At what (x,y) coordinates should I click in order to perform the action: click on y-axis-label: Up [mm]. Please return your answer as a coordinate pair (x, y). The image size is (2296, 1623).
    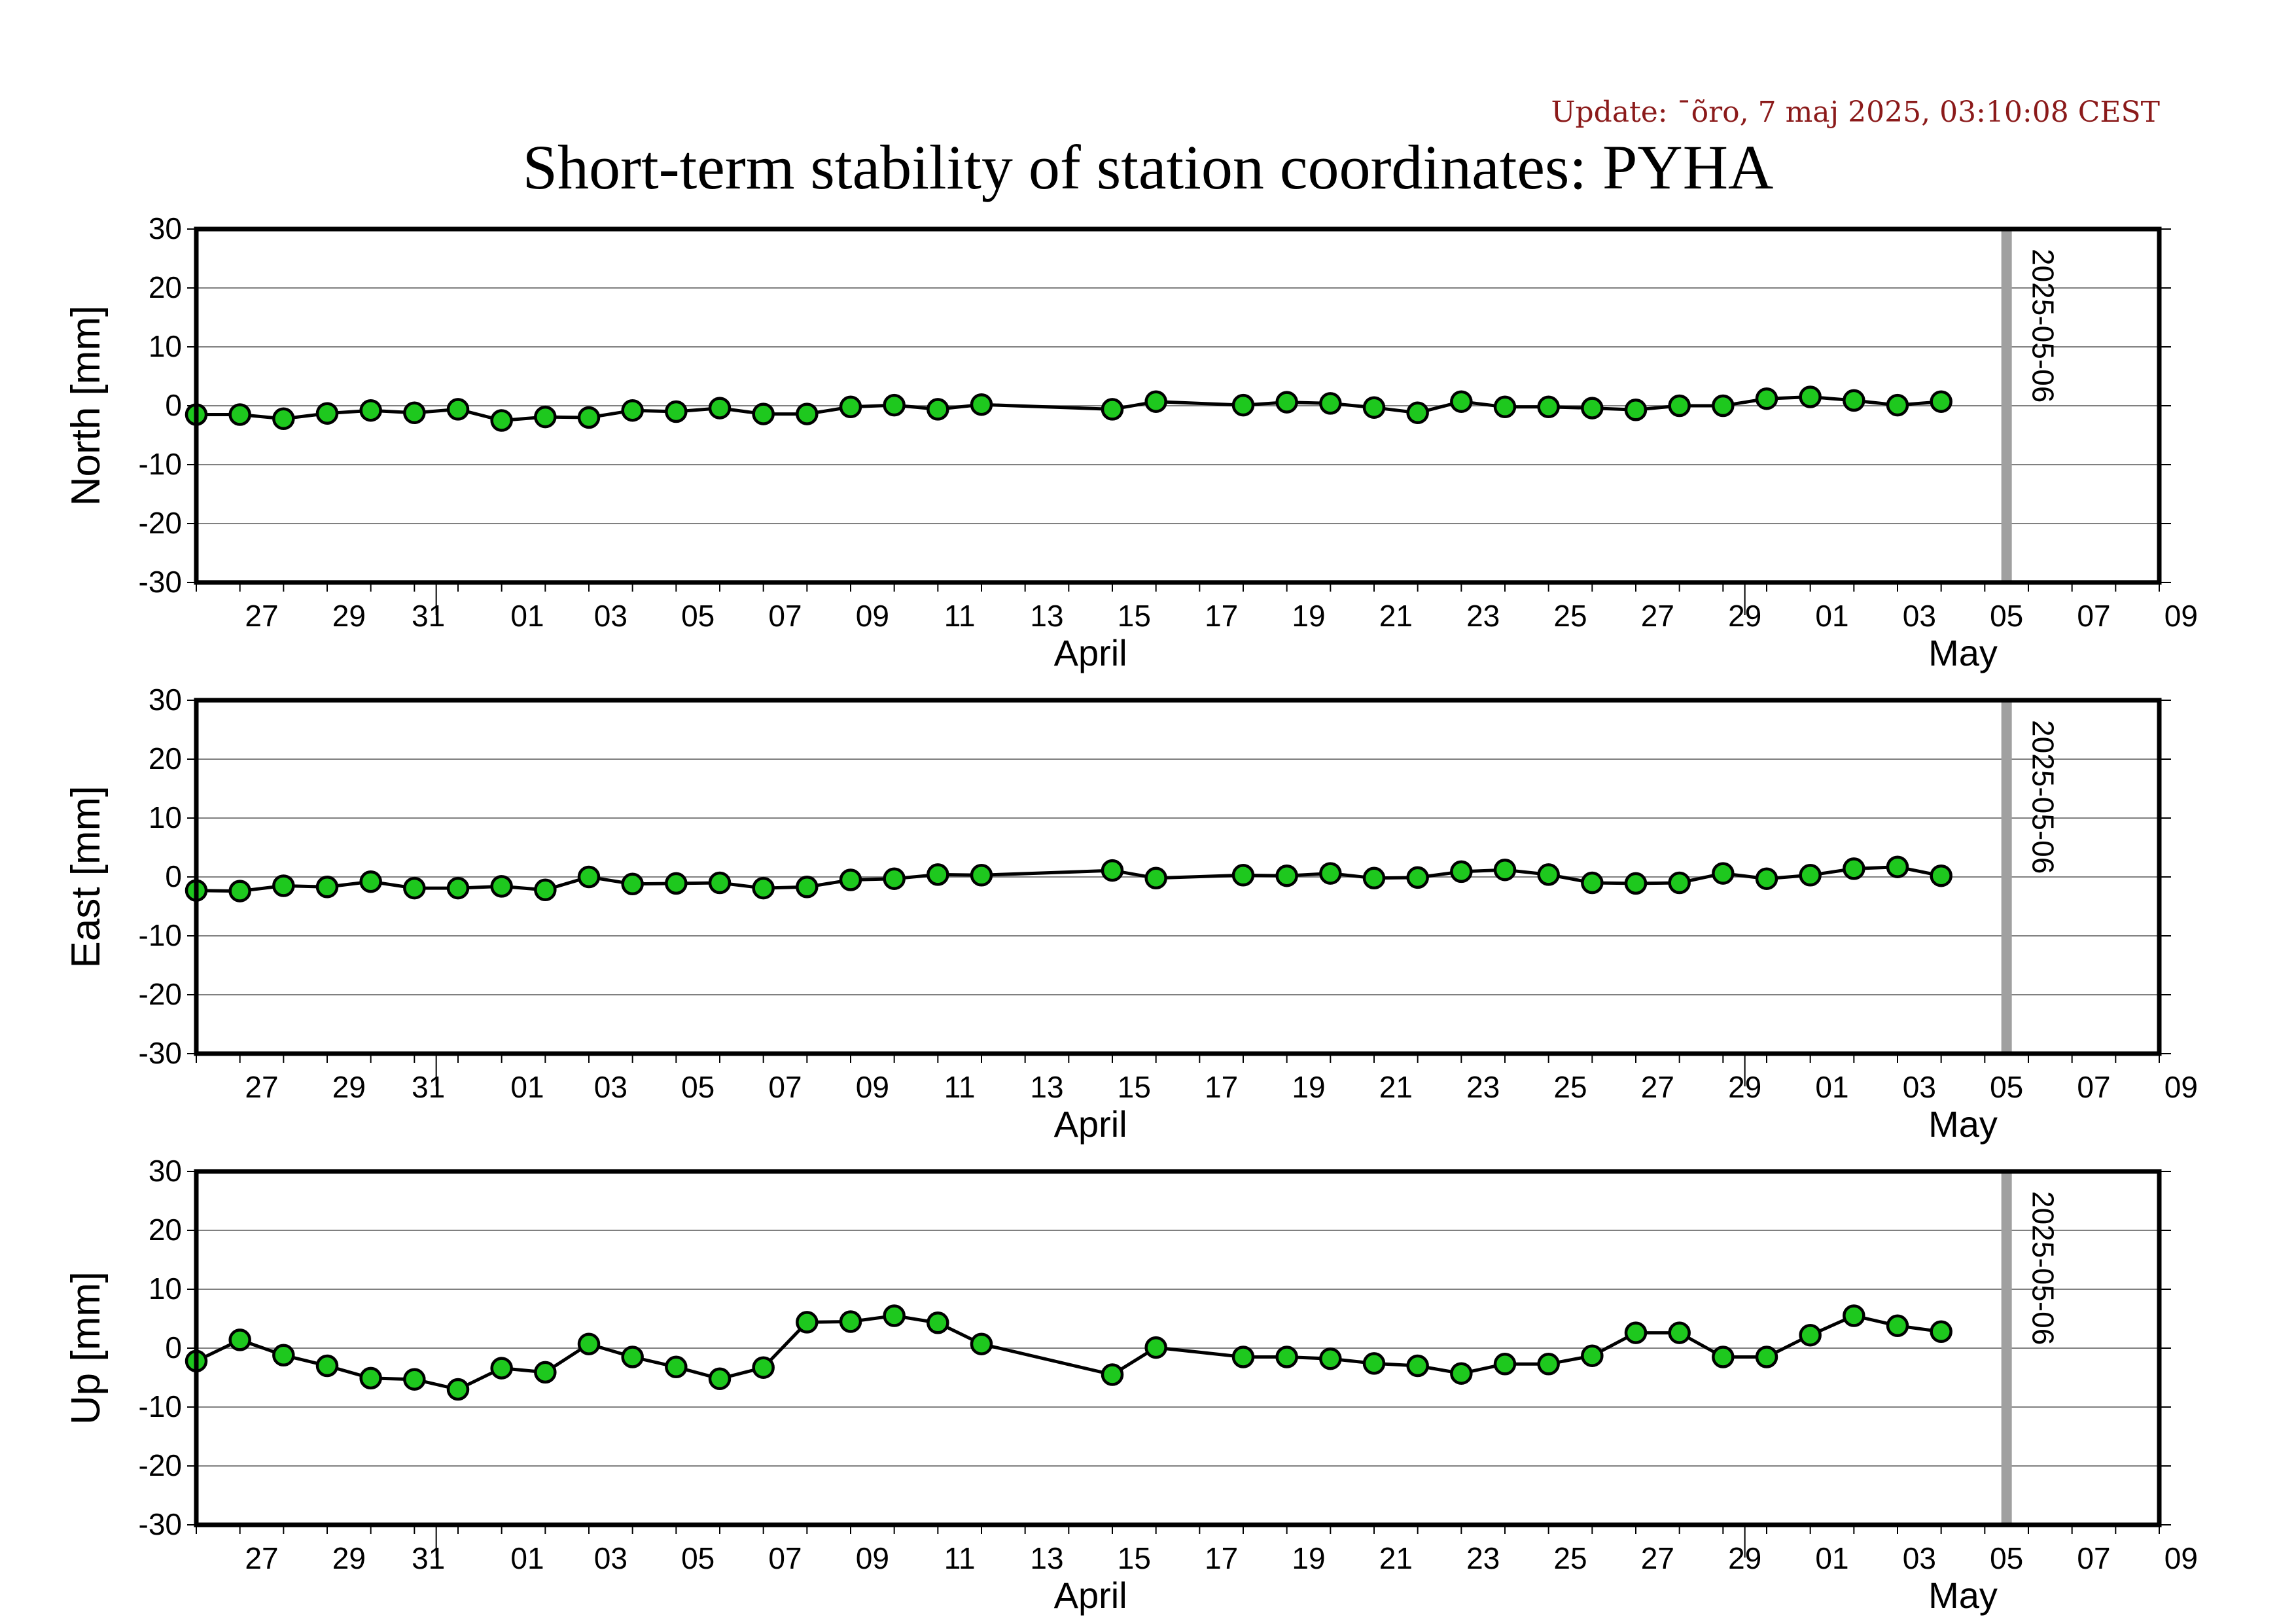
    Looking at the image, I should click on (86, 1348).